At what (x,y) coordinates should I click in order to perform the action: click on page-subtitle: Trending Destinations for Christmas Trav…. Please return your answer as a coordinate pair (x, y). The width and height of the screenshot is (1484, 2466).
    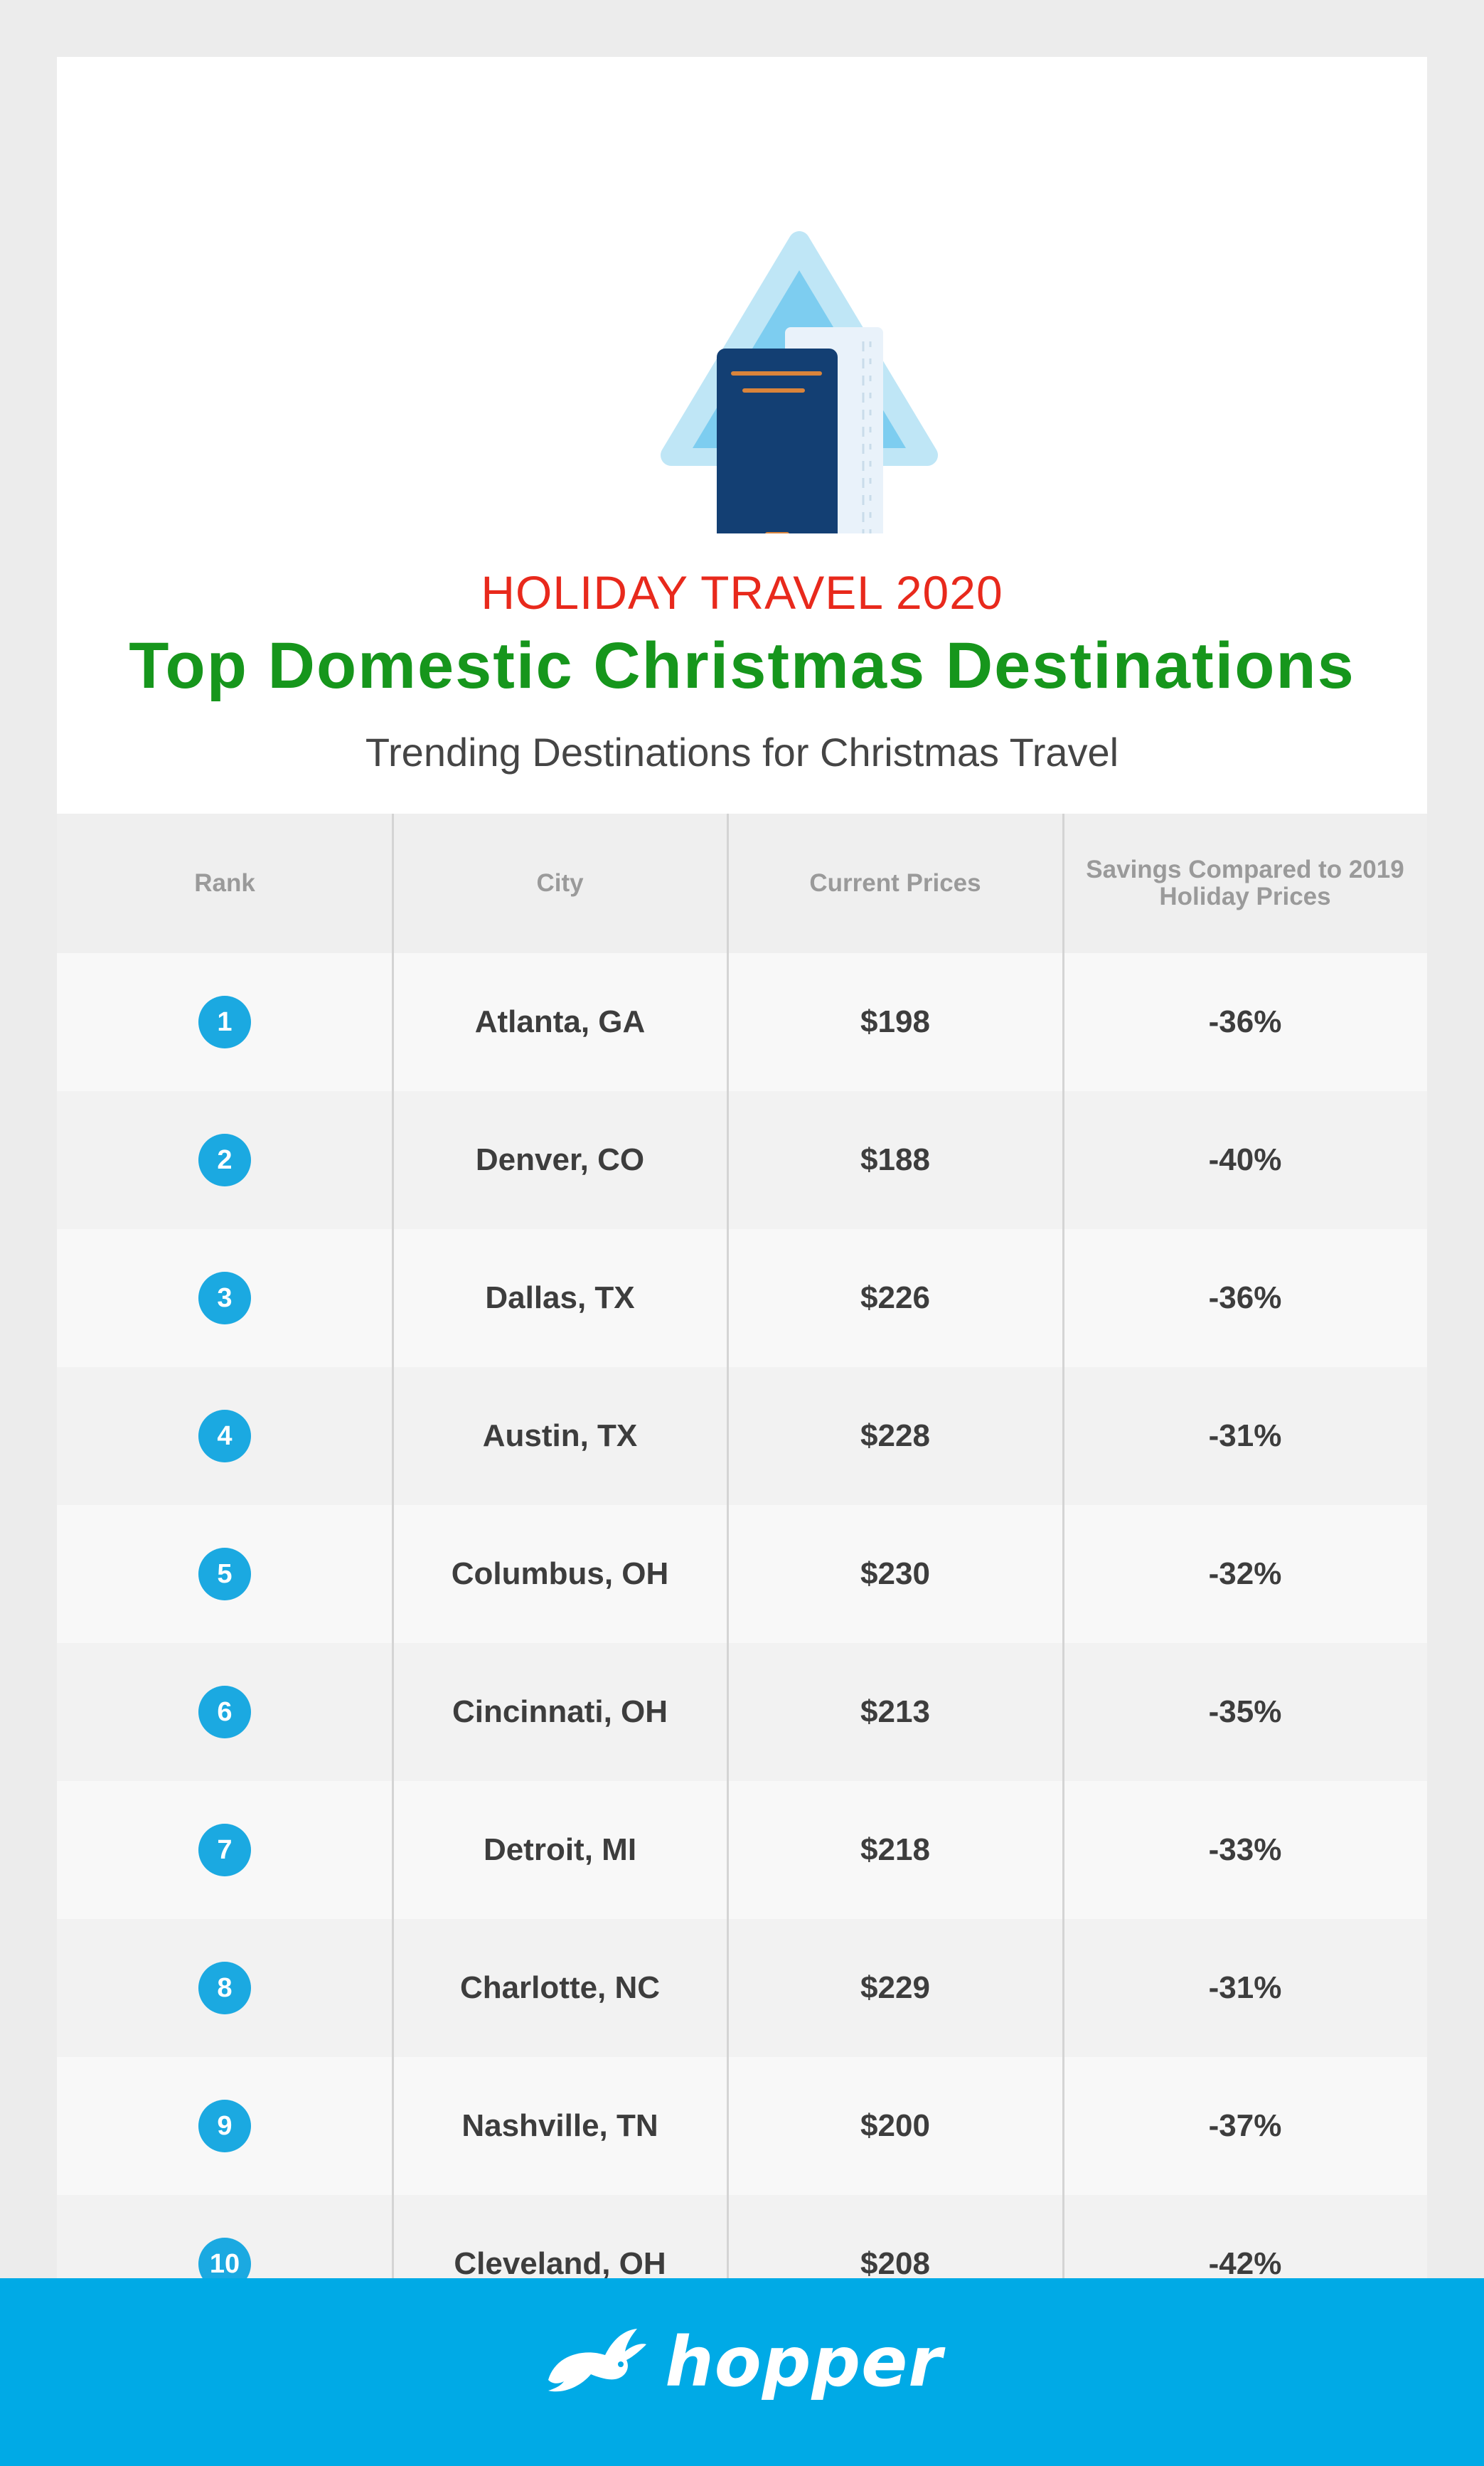
    Looking at the image, I should click on (742, 752).